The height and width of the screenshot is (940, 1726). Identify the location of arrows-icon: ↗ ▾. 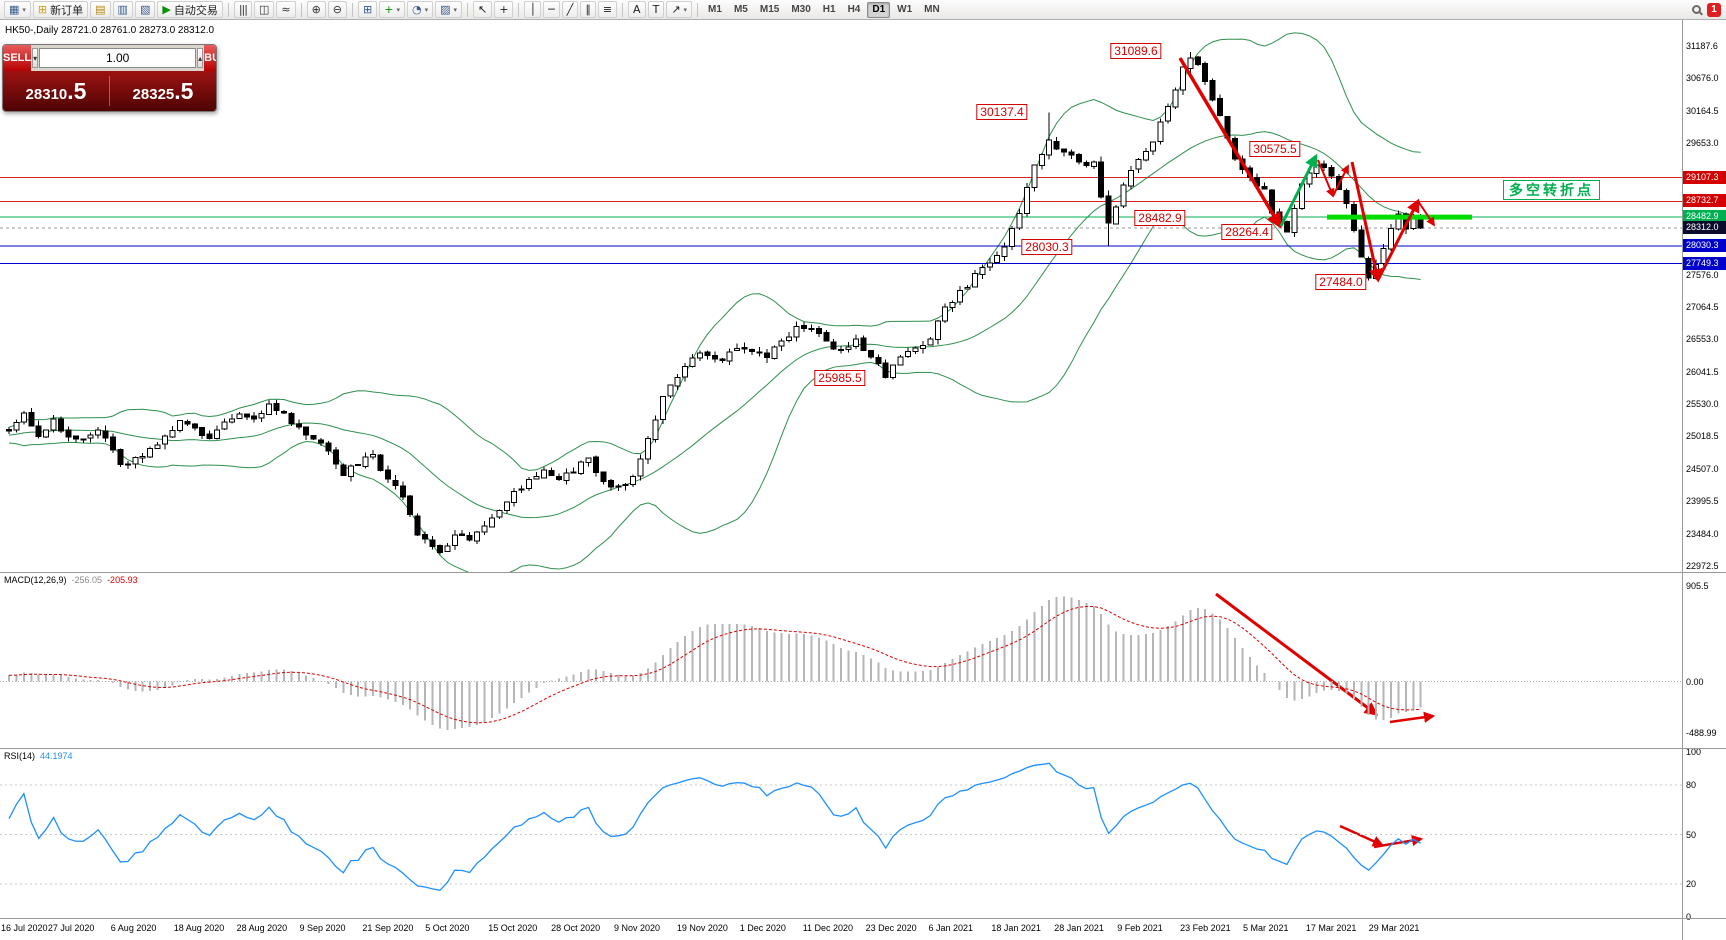
(679, 9).